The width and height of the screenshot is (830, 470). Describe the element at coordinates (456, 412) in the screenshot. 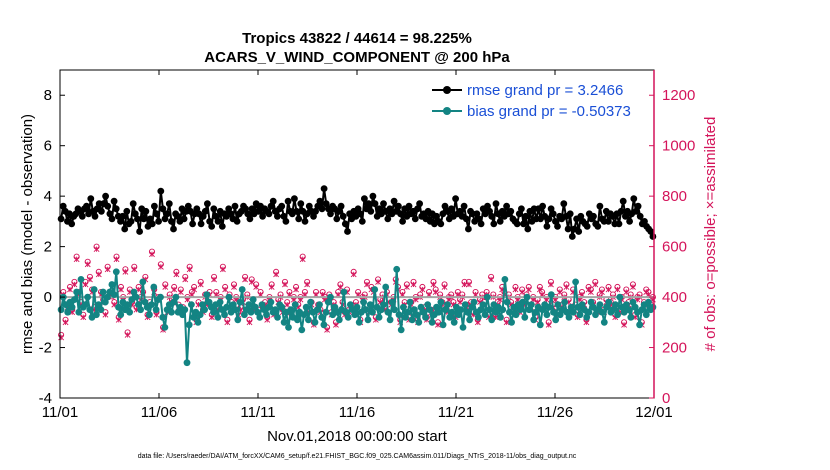

I see `x-tick-label: 11/21` at that location.